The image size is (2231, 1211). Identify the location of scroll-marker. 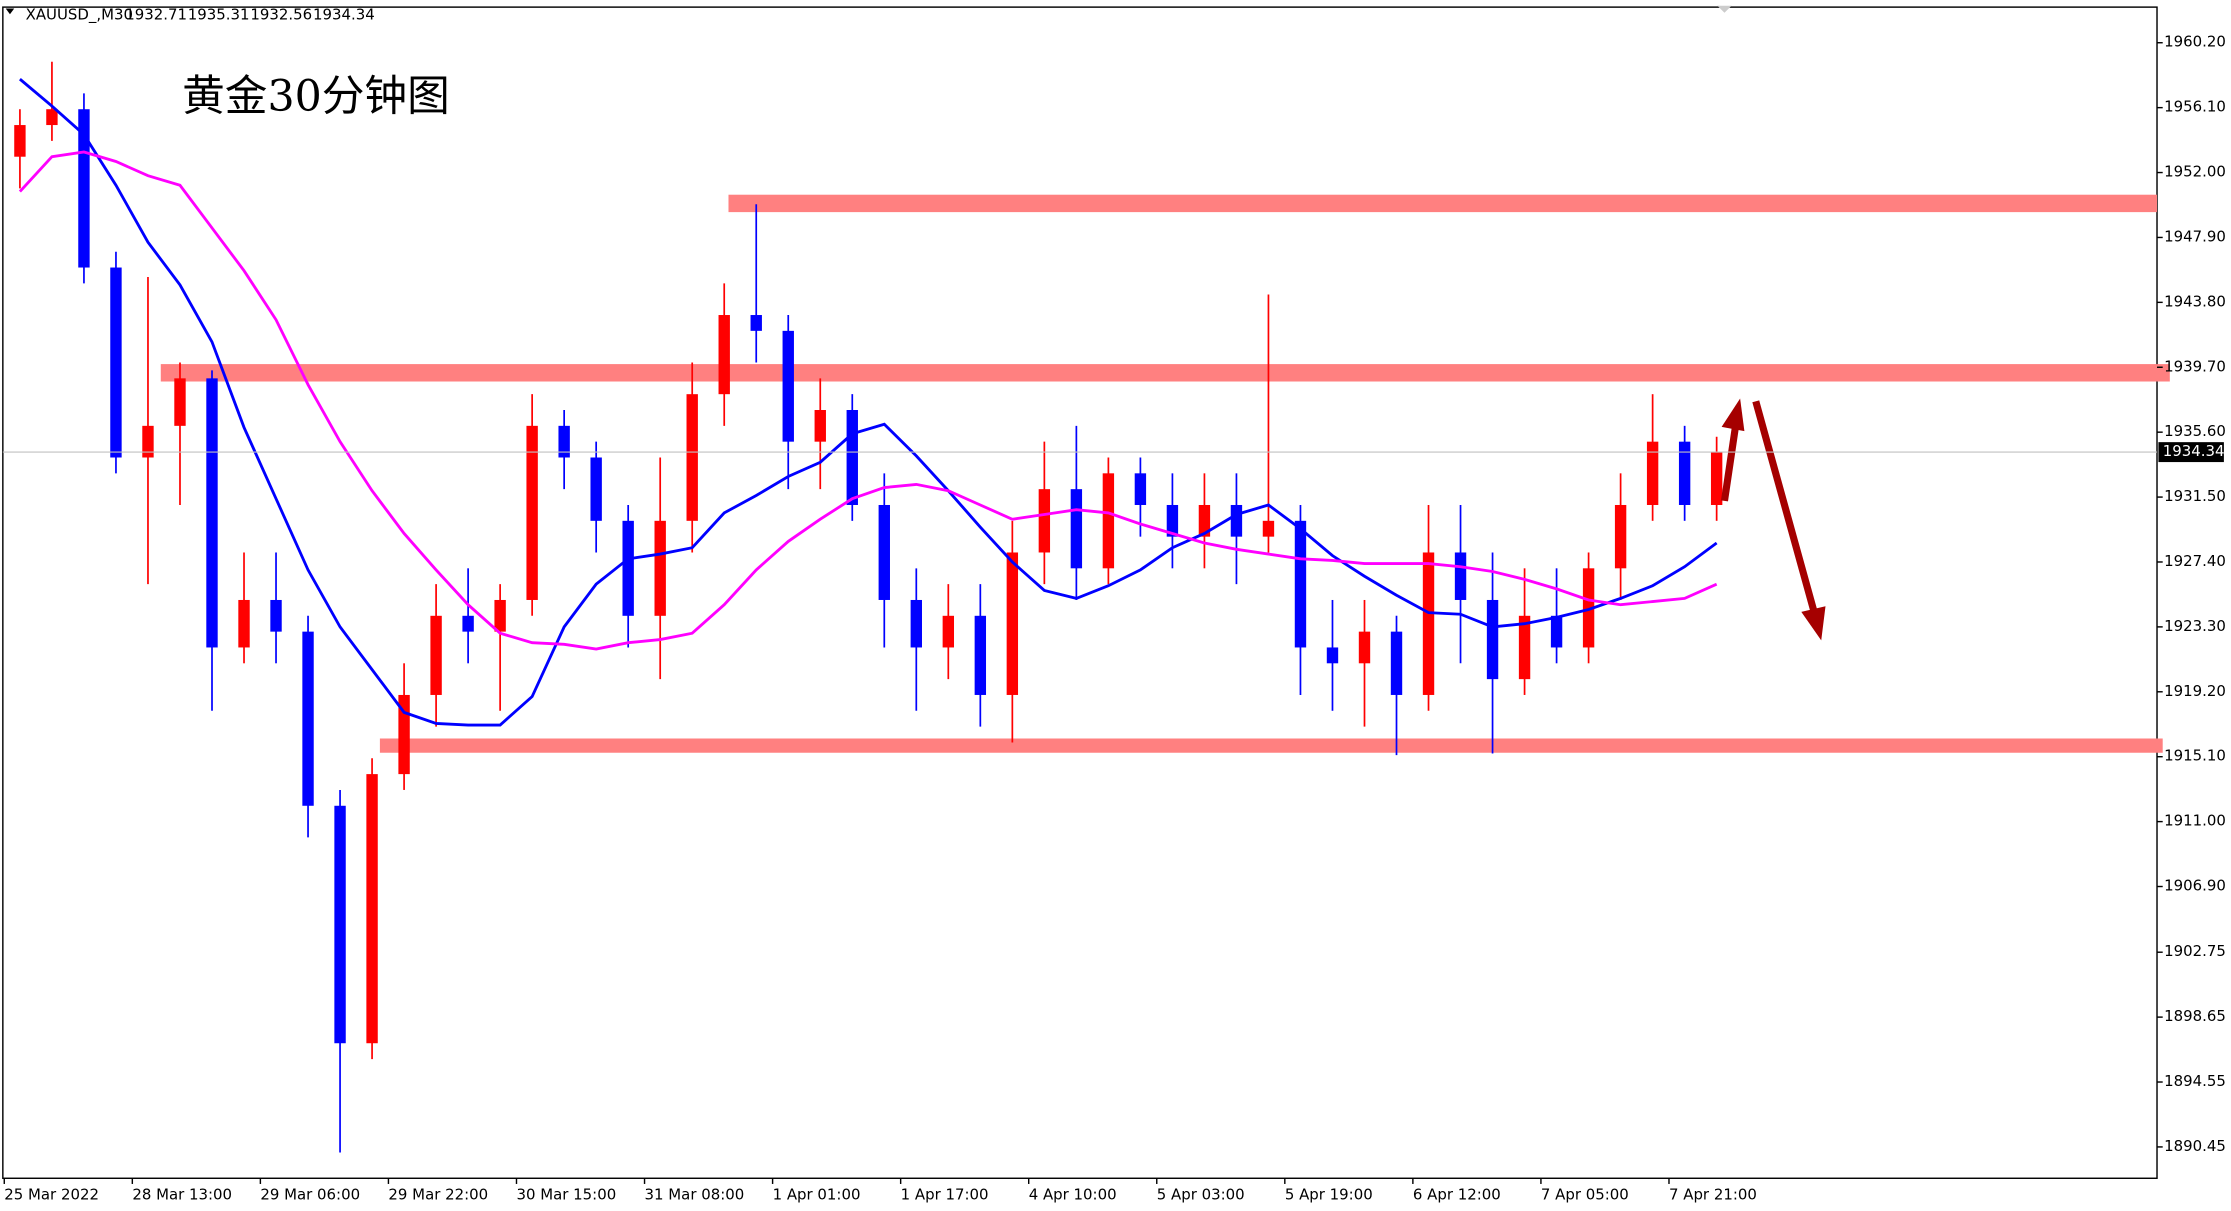
(1724, 9).